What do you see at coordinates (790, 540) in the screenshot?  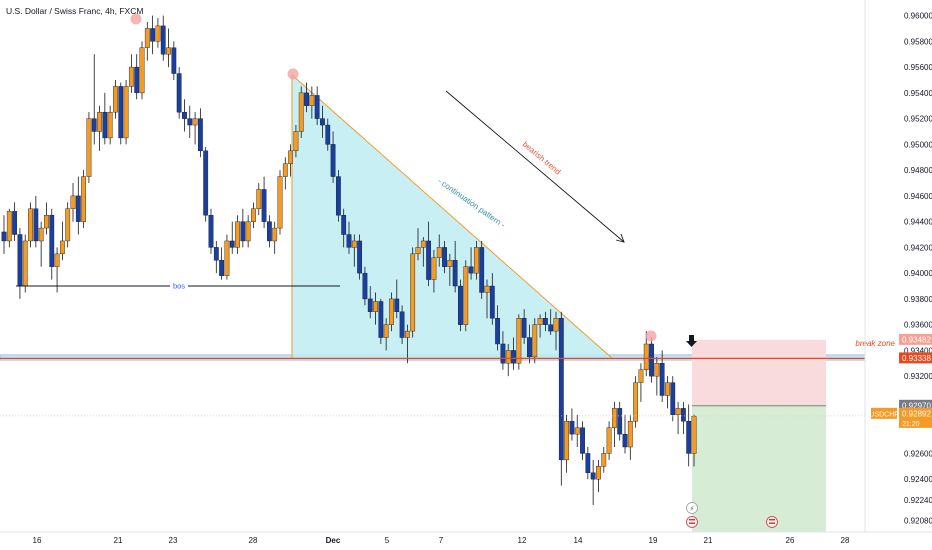 I see `time-tick-label: 26` at bounding box center [790, 540].